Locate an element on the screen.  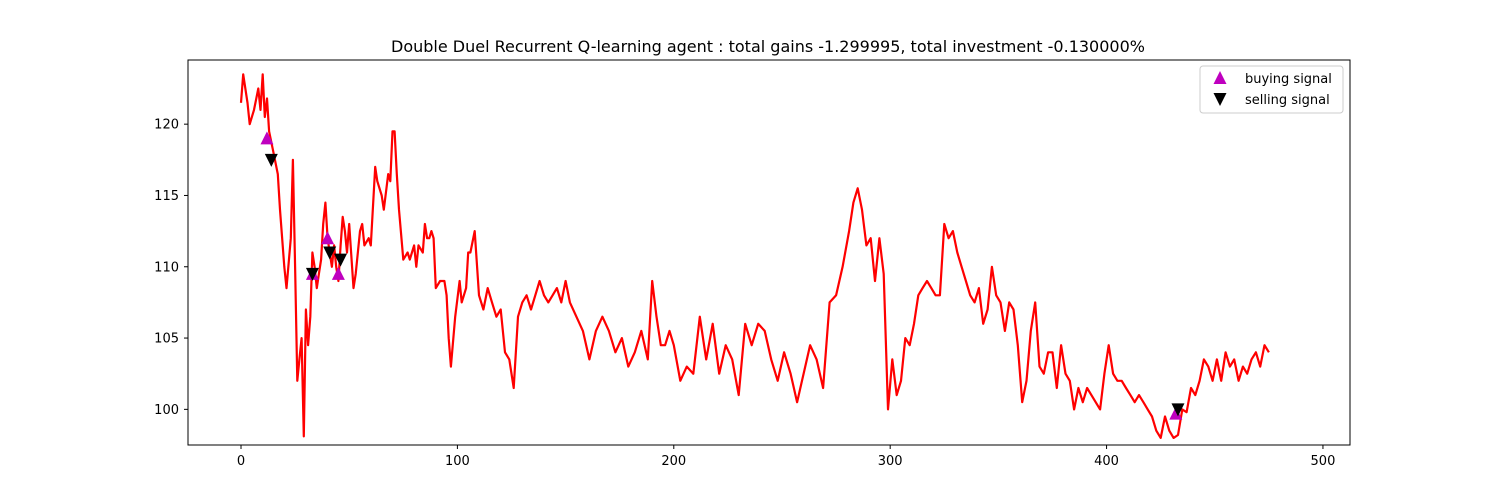
y-tick-label: 120 is located at coordinates (166, 125).